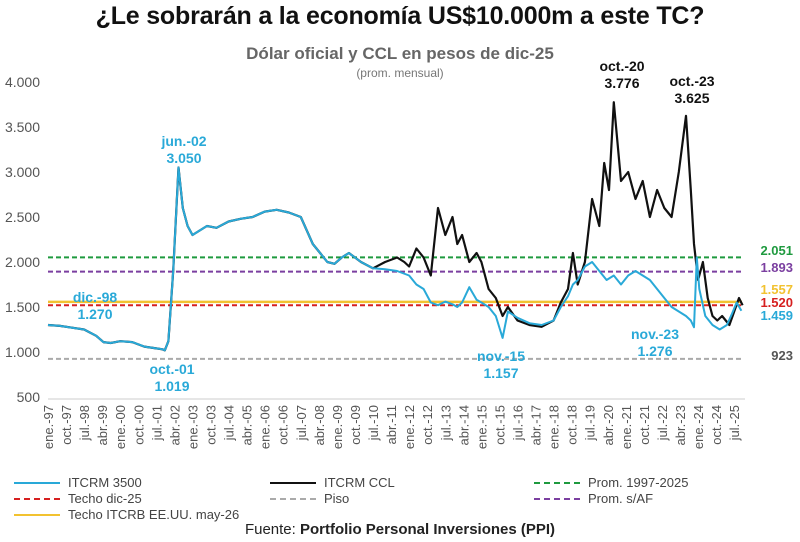 Image resolution: width=800 pixels, height=542 pixels. I want to click on x-tick-label: jul.-07, so click(301, 423).